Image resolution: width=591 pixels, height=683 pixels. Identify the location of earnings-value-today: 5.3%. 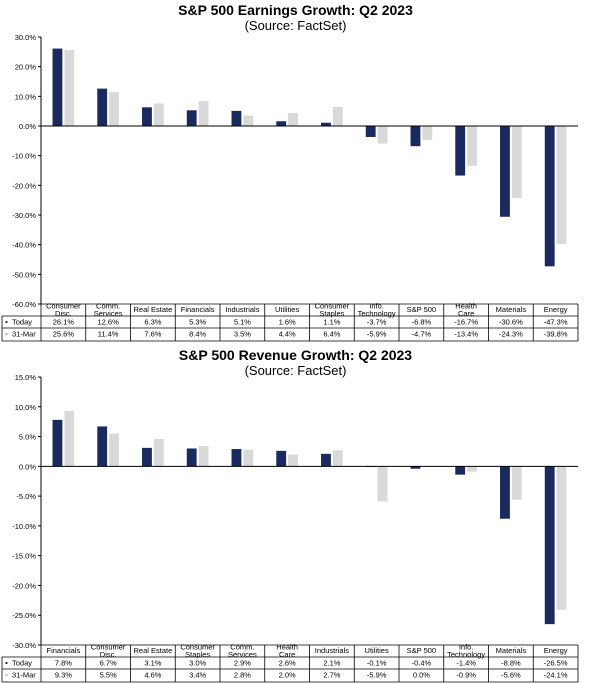
(197, 322).